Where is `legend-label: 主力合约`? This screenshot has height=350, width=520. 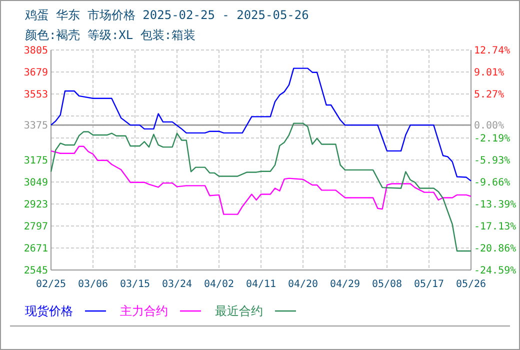 legend-label: 主力合约 is located at coordinates (144, 311).